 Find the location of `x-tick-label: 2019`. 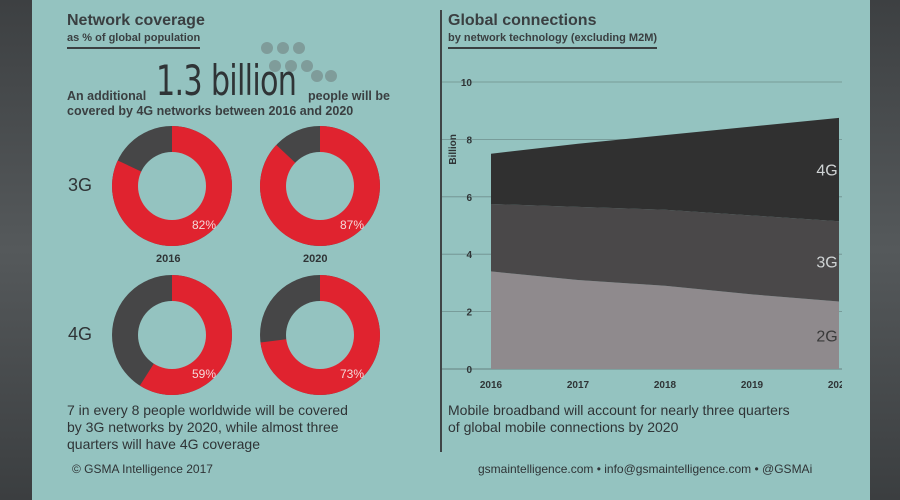

x-tick-label: 2019 is located at coordinates (752, 385).